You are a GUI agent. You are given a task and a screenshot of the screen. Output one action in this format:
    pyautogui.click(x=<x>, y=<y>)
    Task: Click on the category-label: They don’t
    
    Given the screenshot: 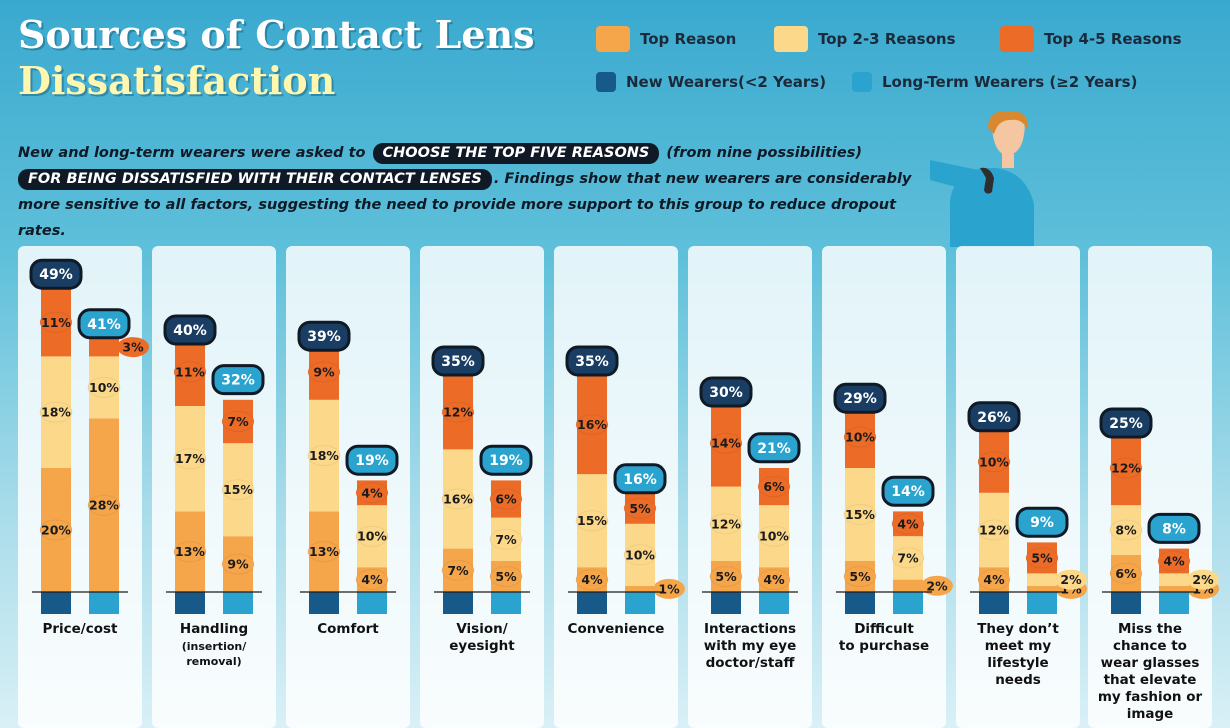 What is the action you would take?
    pyautogui.click(x=1018, y=629)
    